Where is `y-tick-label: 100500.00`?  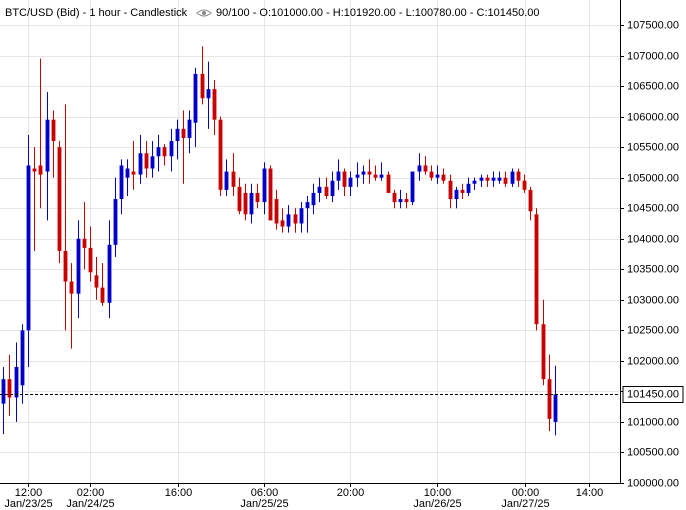
y-tick-label: 100500.00 is located at coordinates (653, 452).